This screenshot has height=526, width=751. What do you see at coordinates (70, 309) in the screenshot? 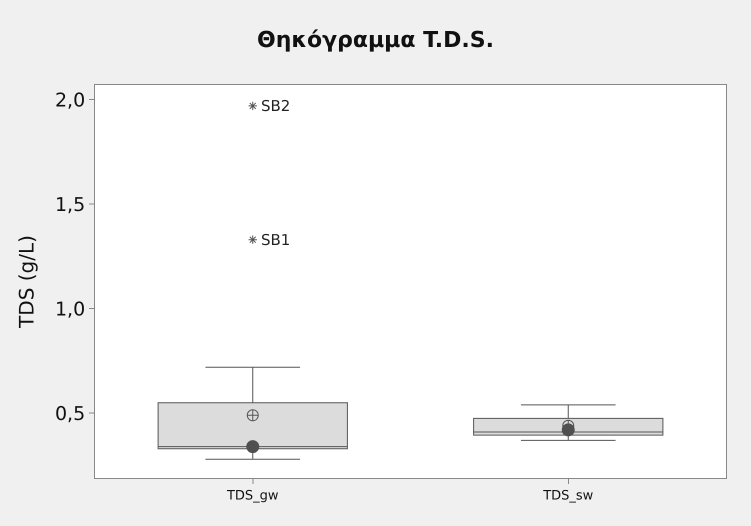
I see `y-tick-label: 1,0` at bounding box center [70, 309].